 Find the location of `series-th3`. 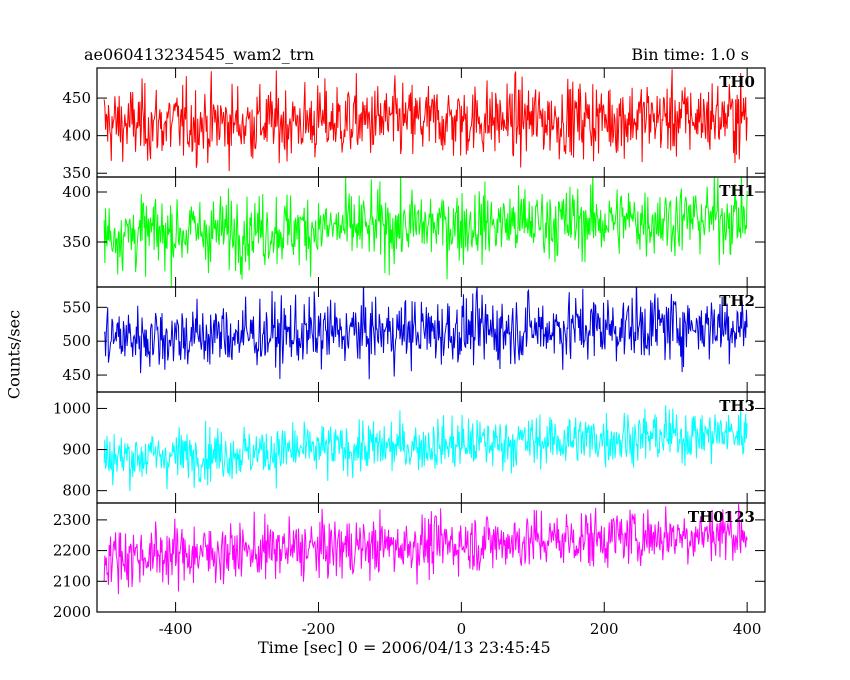

series-th3 is located at coordinates (425, 448).